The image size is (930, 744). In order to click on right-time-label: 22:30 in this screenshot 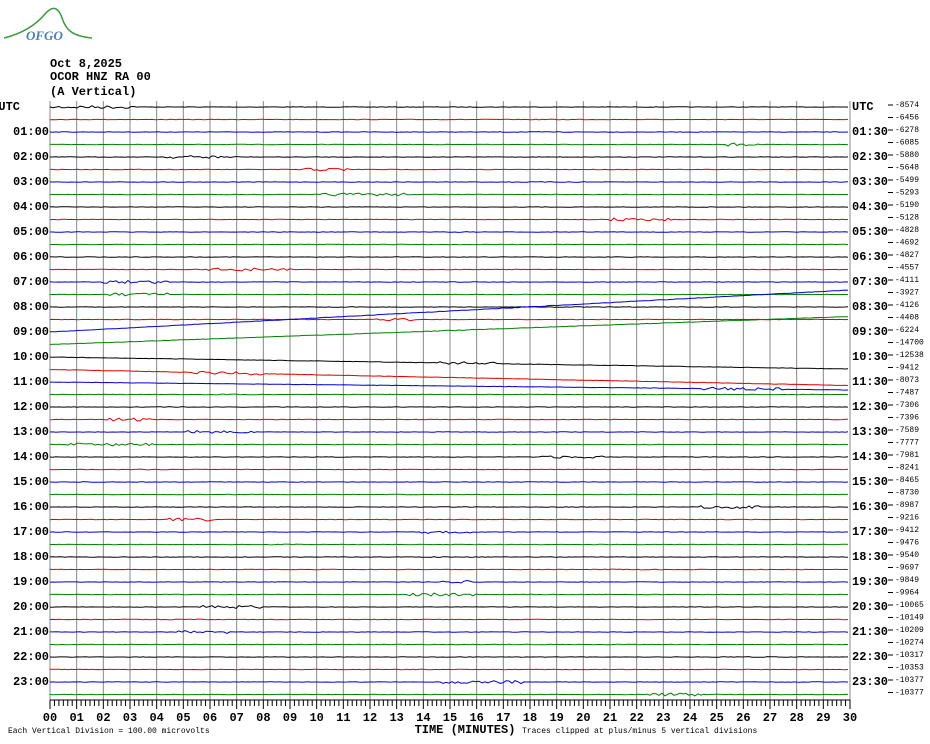, I will do `click(870, 657)`.